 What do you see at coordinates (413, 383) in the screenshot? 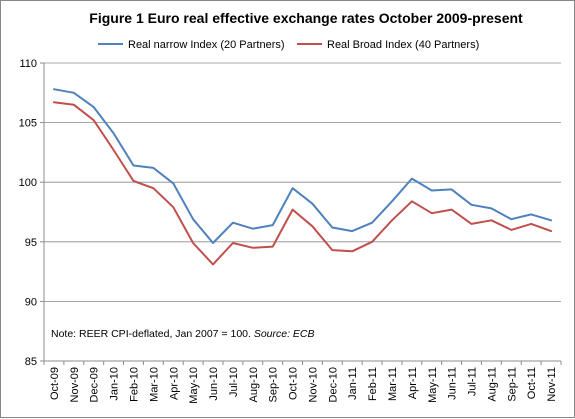
I see `x-tick-label-Apr-11: Apr-11` at bounding box center [413, 383].